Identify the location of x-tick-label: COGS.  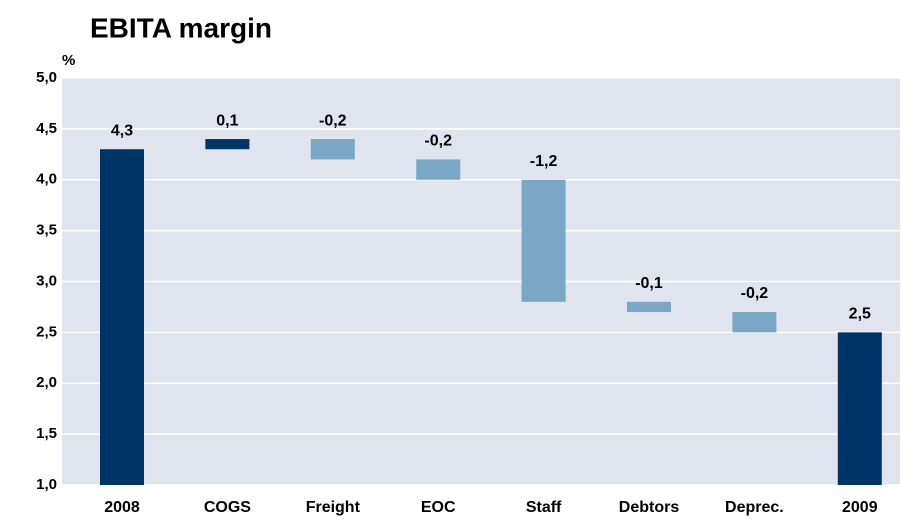
(227, 507).